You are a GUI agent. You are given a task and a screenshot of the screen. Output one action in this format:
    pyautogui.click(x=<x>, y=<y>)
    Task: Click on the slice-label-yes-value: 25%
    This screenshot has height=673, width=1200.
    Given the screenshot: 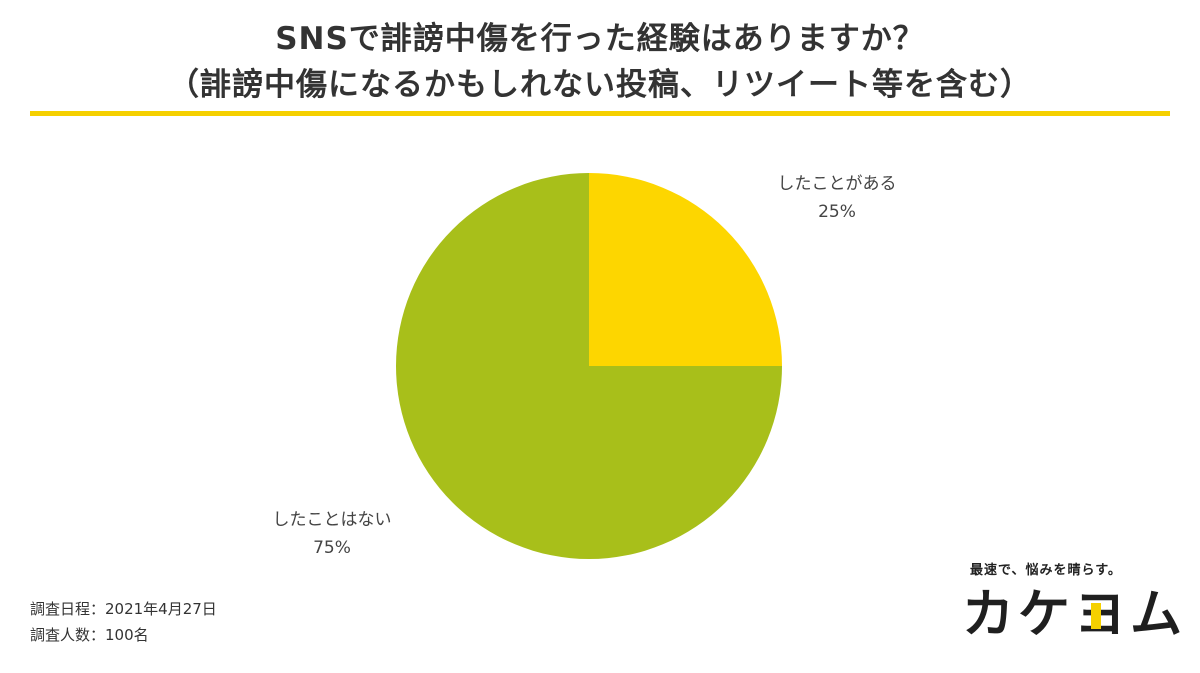 What is the action you would take?
    pyautogui.click(x=837, y=212)
    